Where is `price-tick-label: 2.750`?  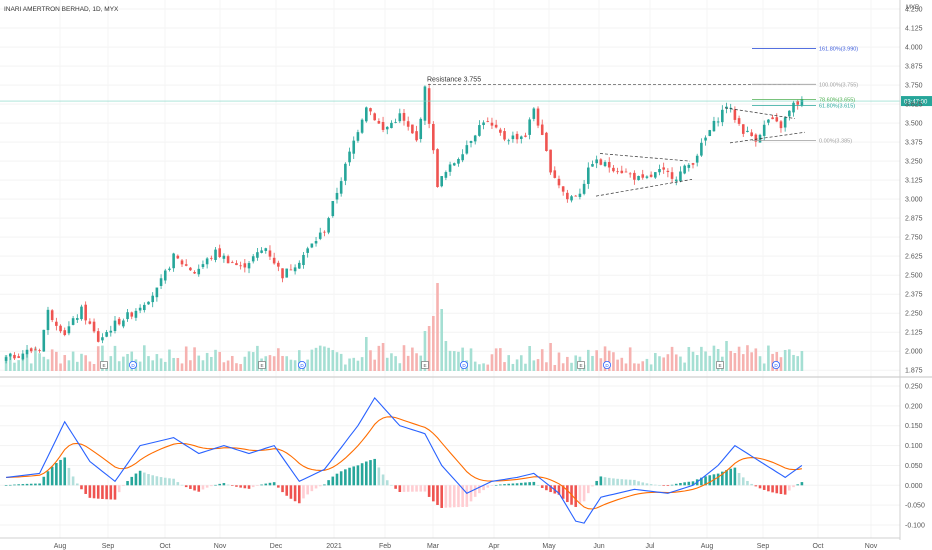
price-tick-label: 2.750 is located at coordinates (914, 238).